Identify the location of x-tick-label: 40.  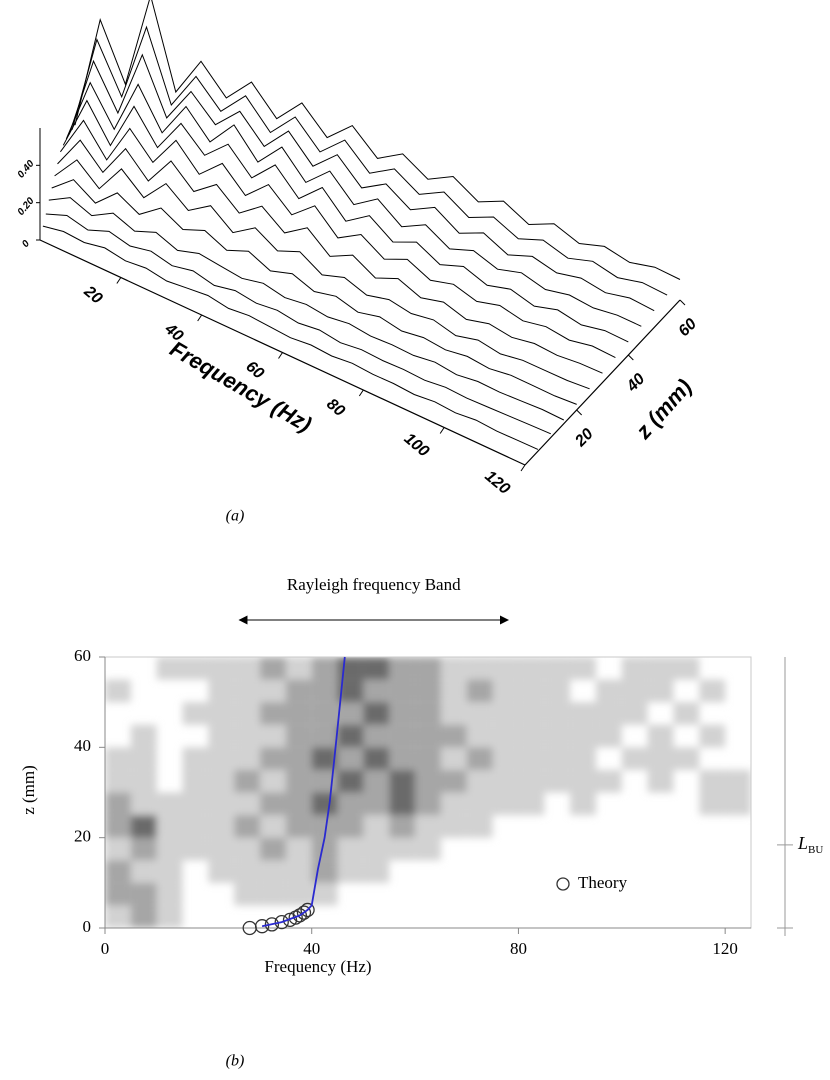
(311, 948).